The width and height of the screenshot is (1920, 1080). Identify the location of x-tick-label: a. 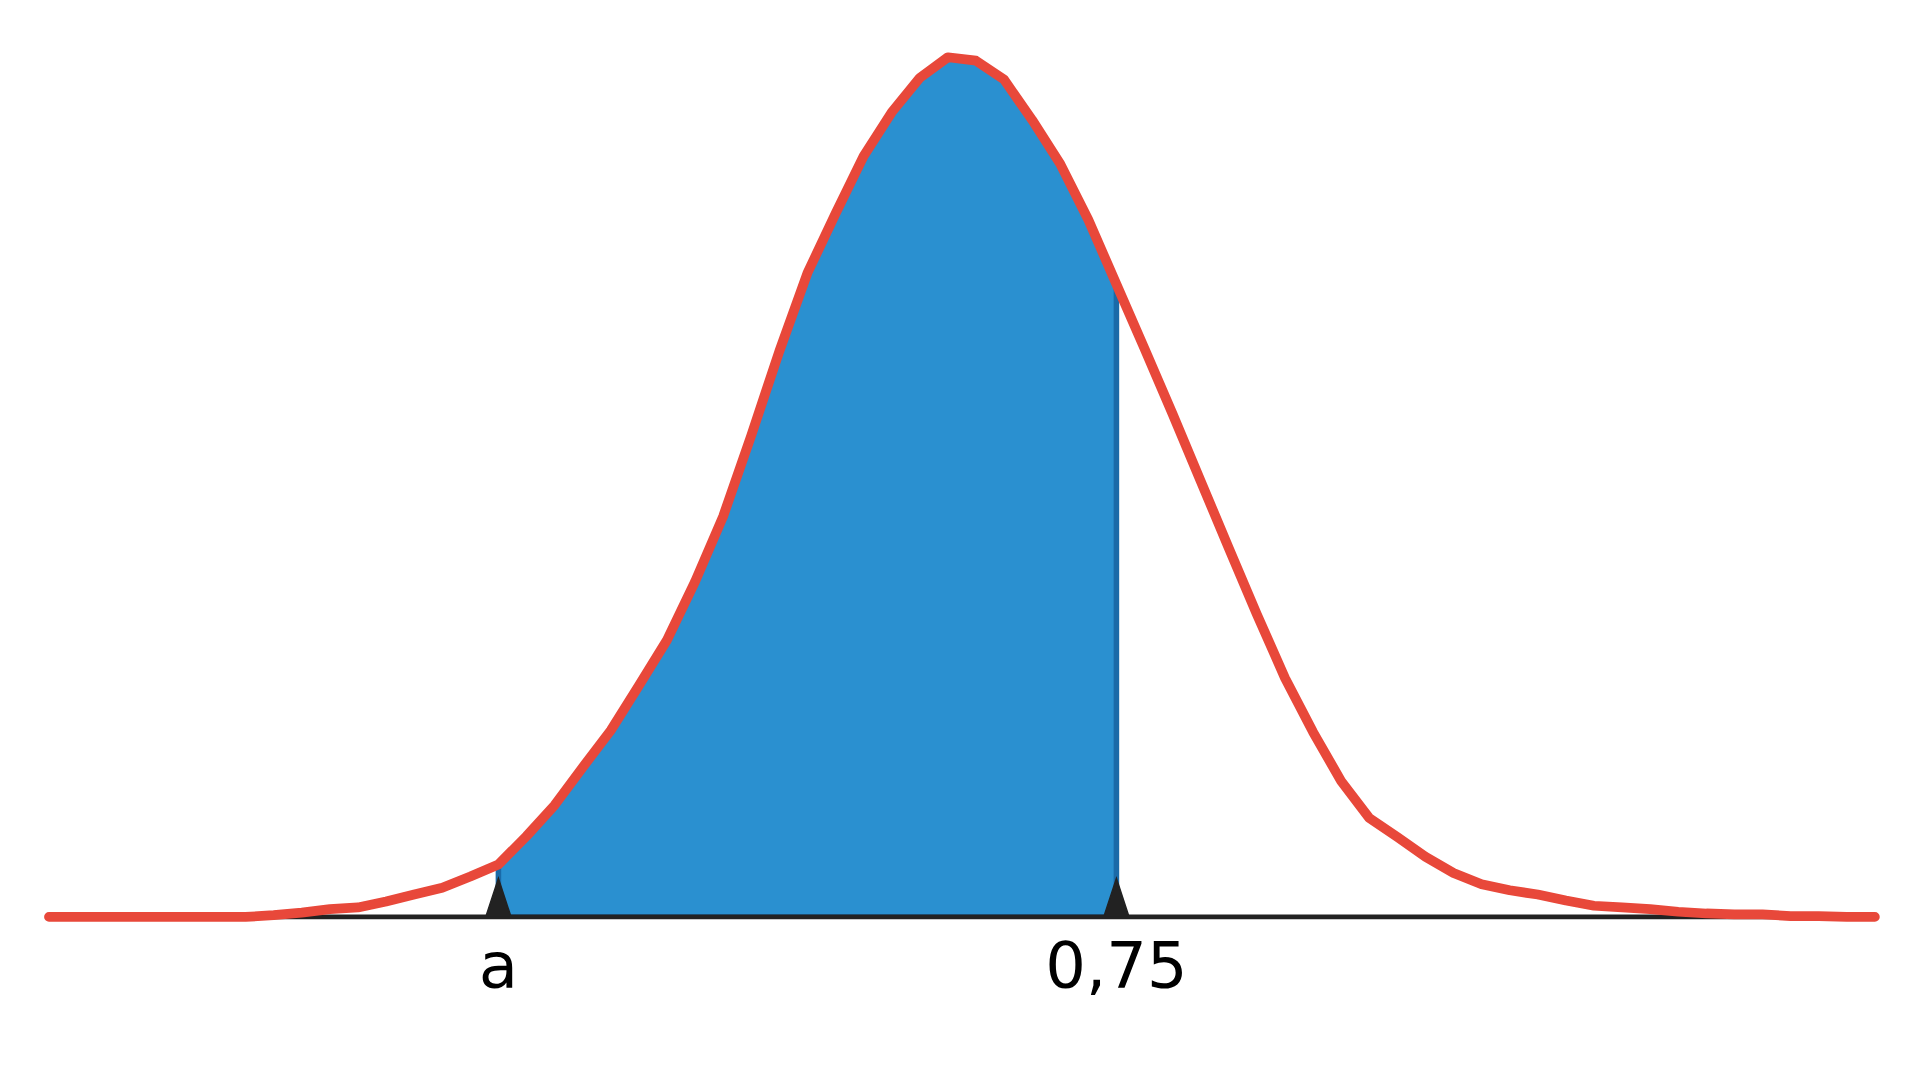
(497, 970).